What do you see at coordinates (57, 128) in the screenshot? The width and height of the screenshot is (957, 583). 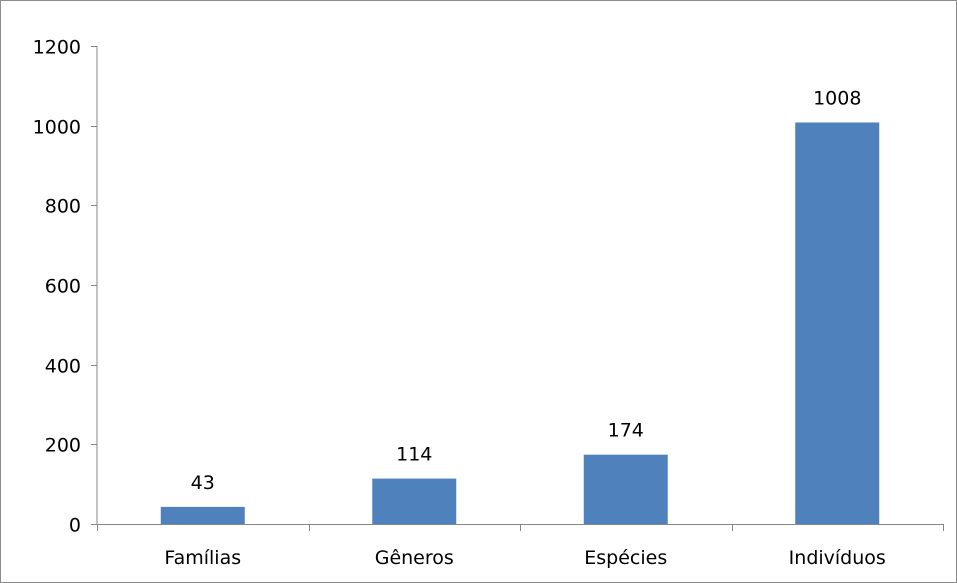 I see `y-tick-label: 1000` at bounding box center [57, 128].